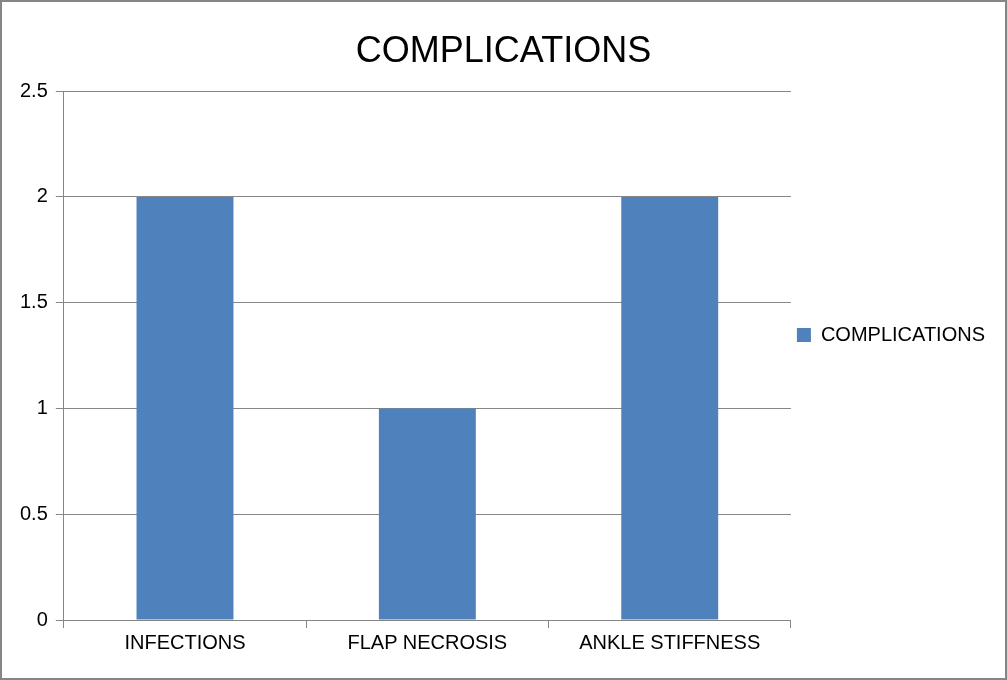 The height and width of the screenshot is (680, 1007). I want to click on y-tick-label: 1.5, so click(33, 301).